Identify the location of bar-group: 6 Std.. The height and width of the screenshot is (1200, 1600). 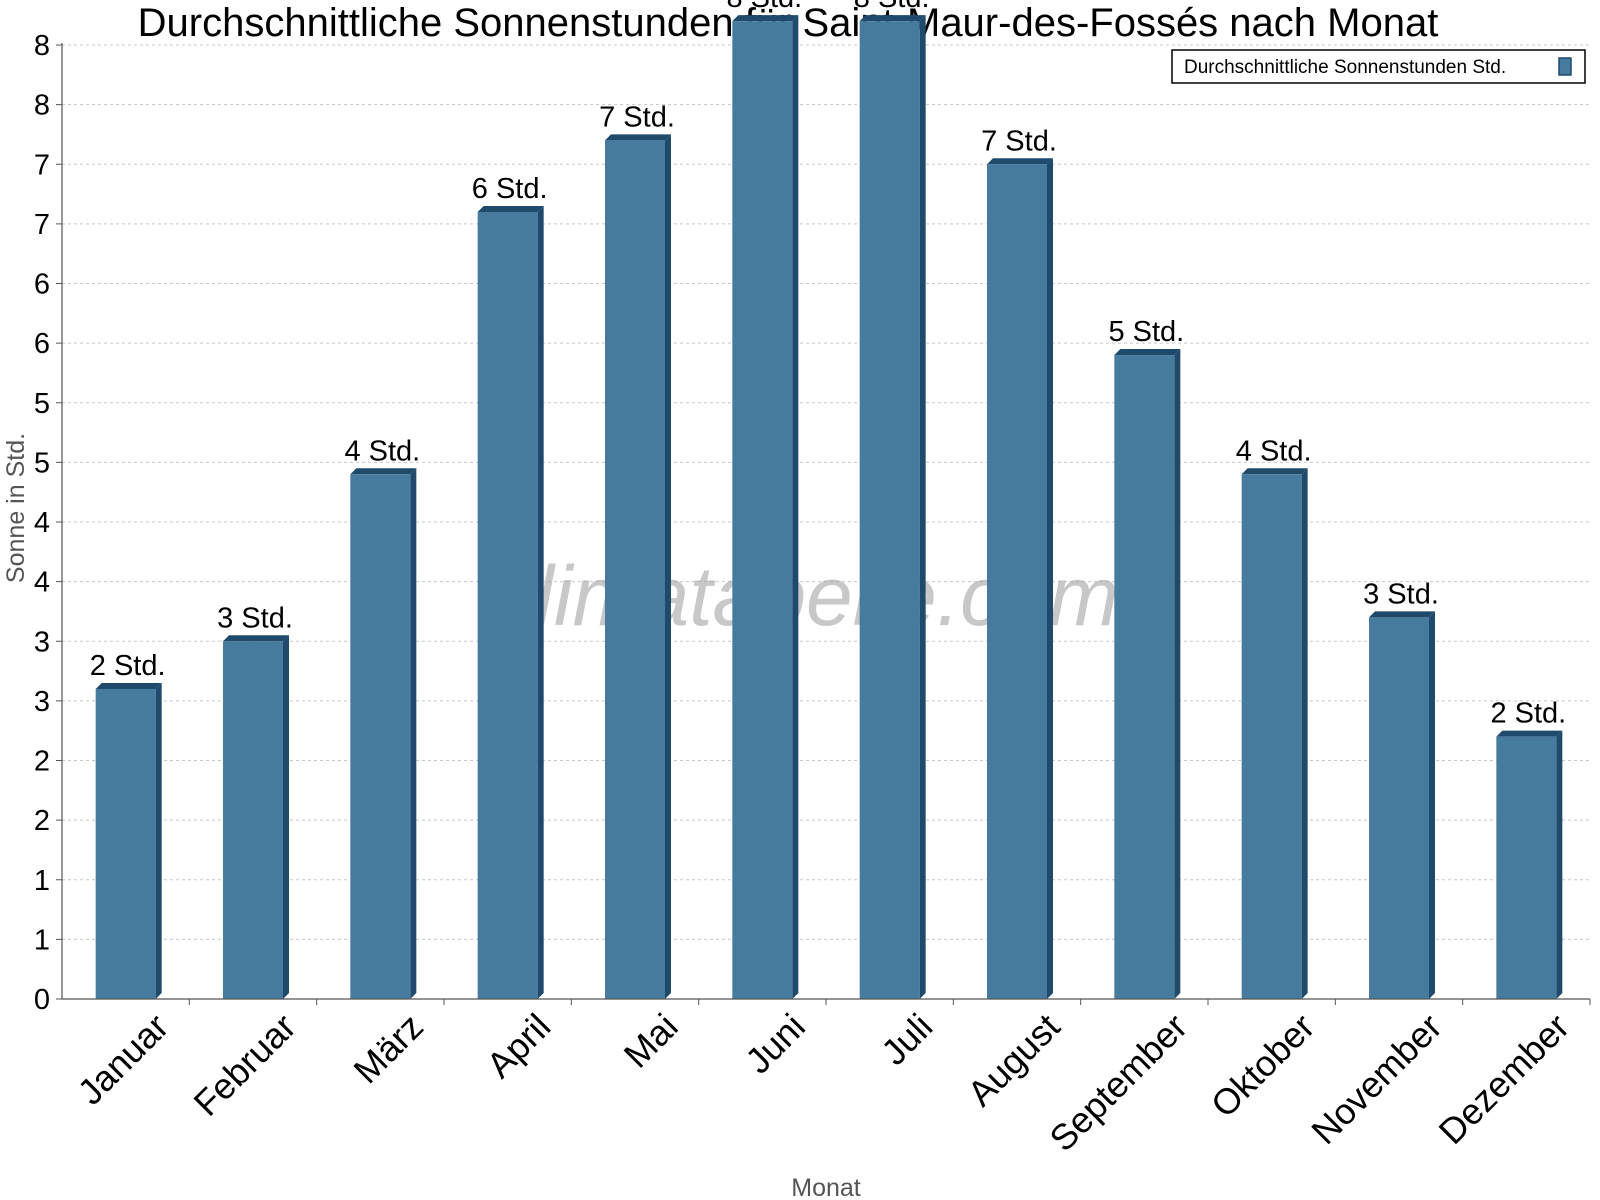
(510, 586).